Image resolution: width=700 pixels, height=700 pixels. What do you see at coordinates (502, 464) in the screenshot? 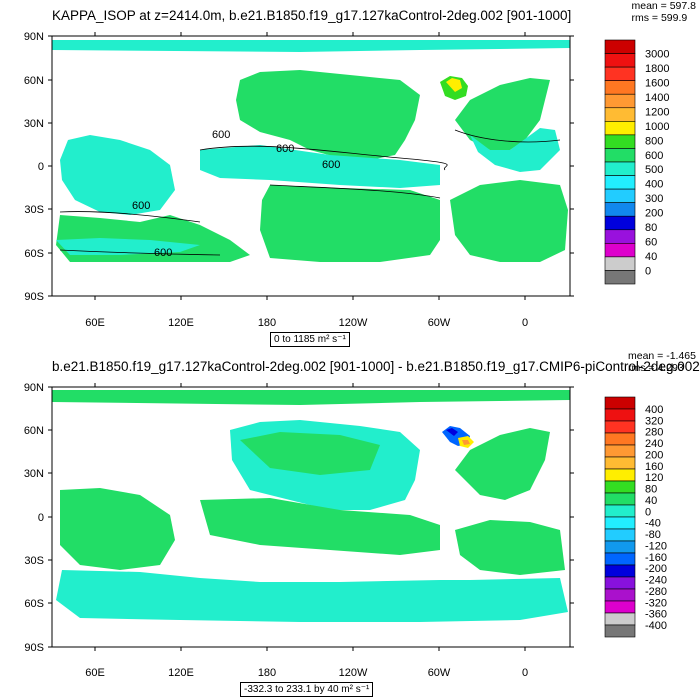
I see `north-atlantic` at bounding box center [502, 464].